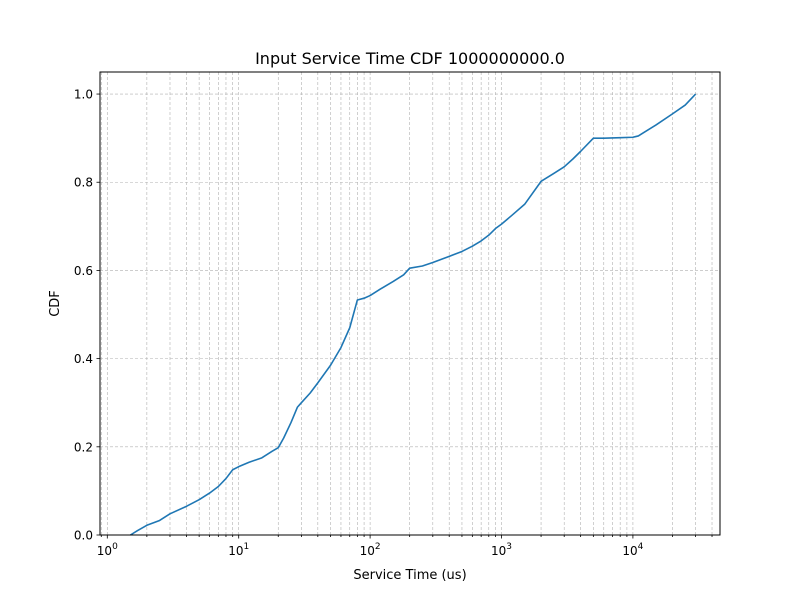 The height and width of the screenshot is (600, 800). I want to click on y-axis-label: CDF, so click(55, 303).